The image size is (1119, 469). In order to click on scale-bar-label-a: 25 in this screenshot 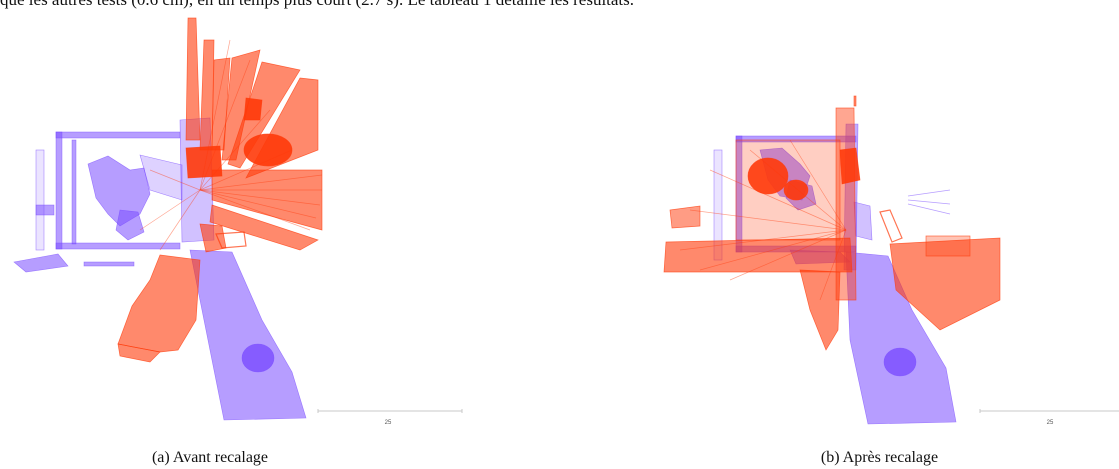, I will do `click(388, 423)`.